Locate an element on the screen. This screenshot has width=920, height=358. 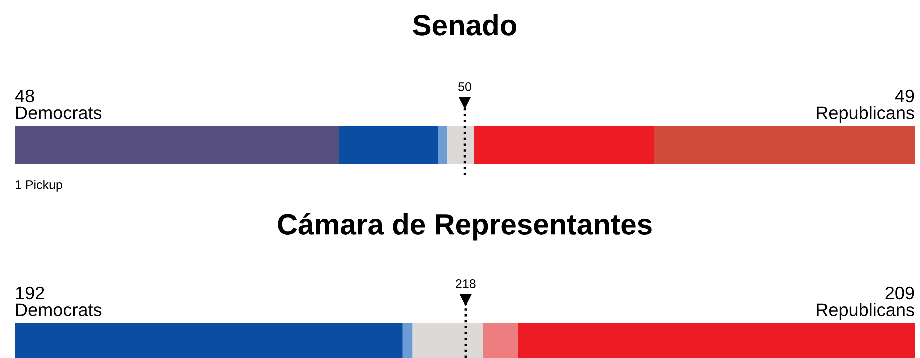
chart-title: Senado is located at coordinates (465, 25).